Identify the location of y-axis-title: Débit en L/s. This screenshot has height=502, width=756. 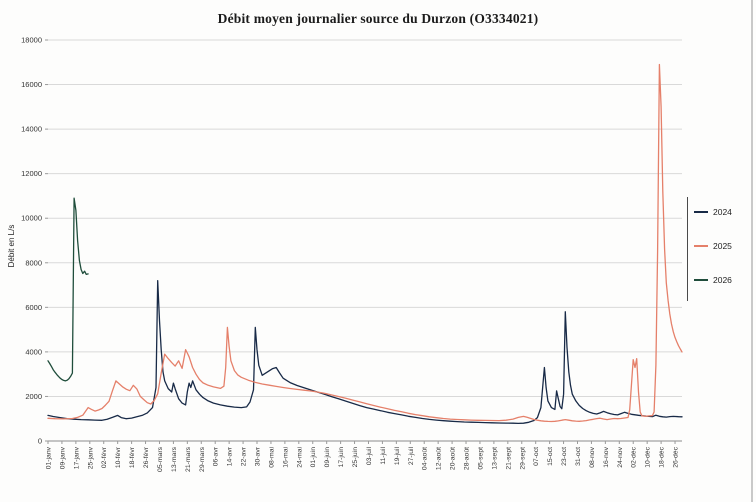
(11, 246).